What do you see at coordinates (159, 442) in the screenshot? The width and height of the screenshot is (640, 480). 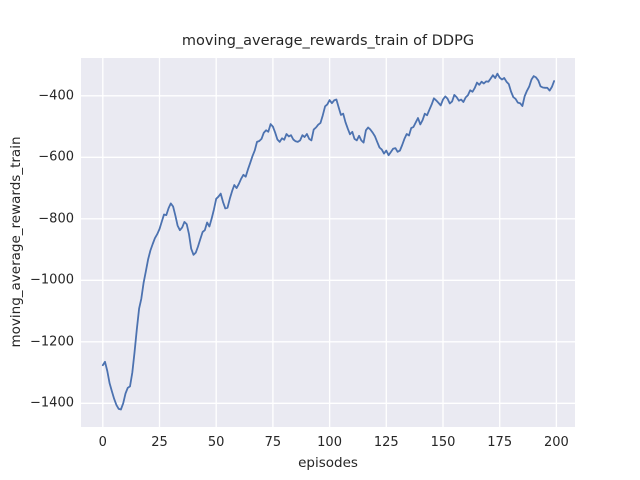 I see `x-tick-label: 25` at bounding box center [159, 442].